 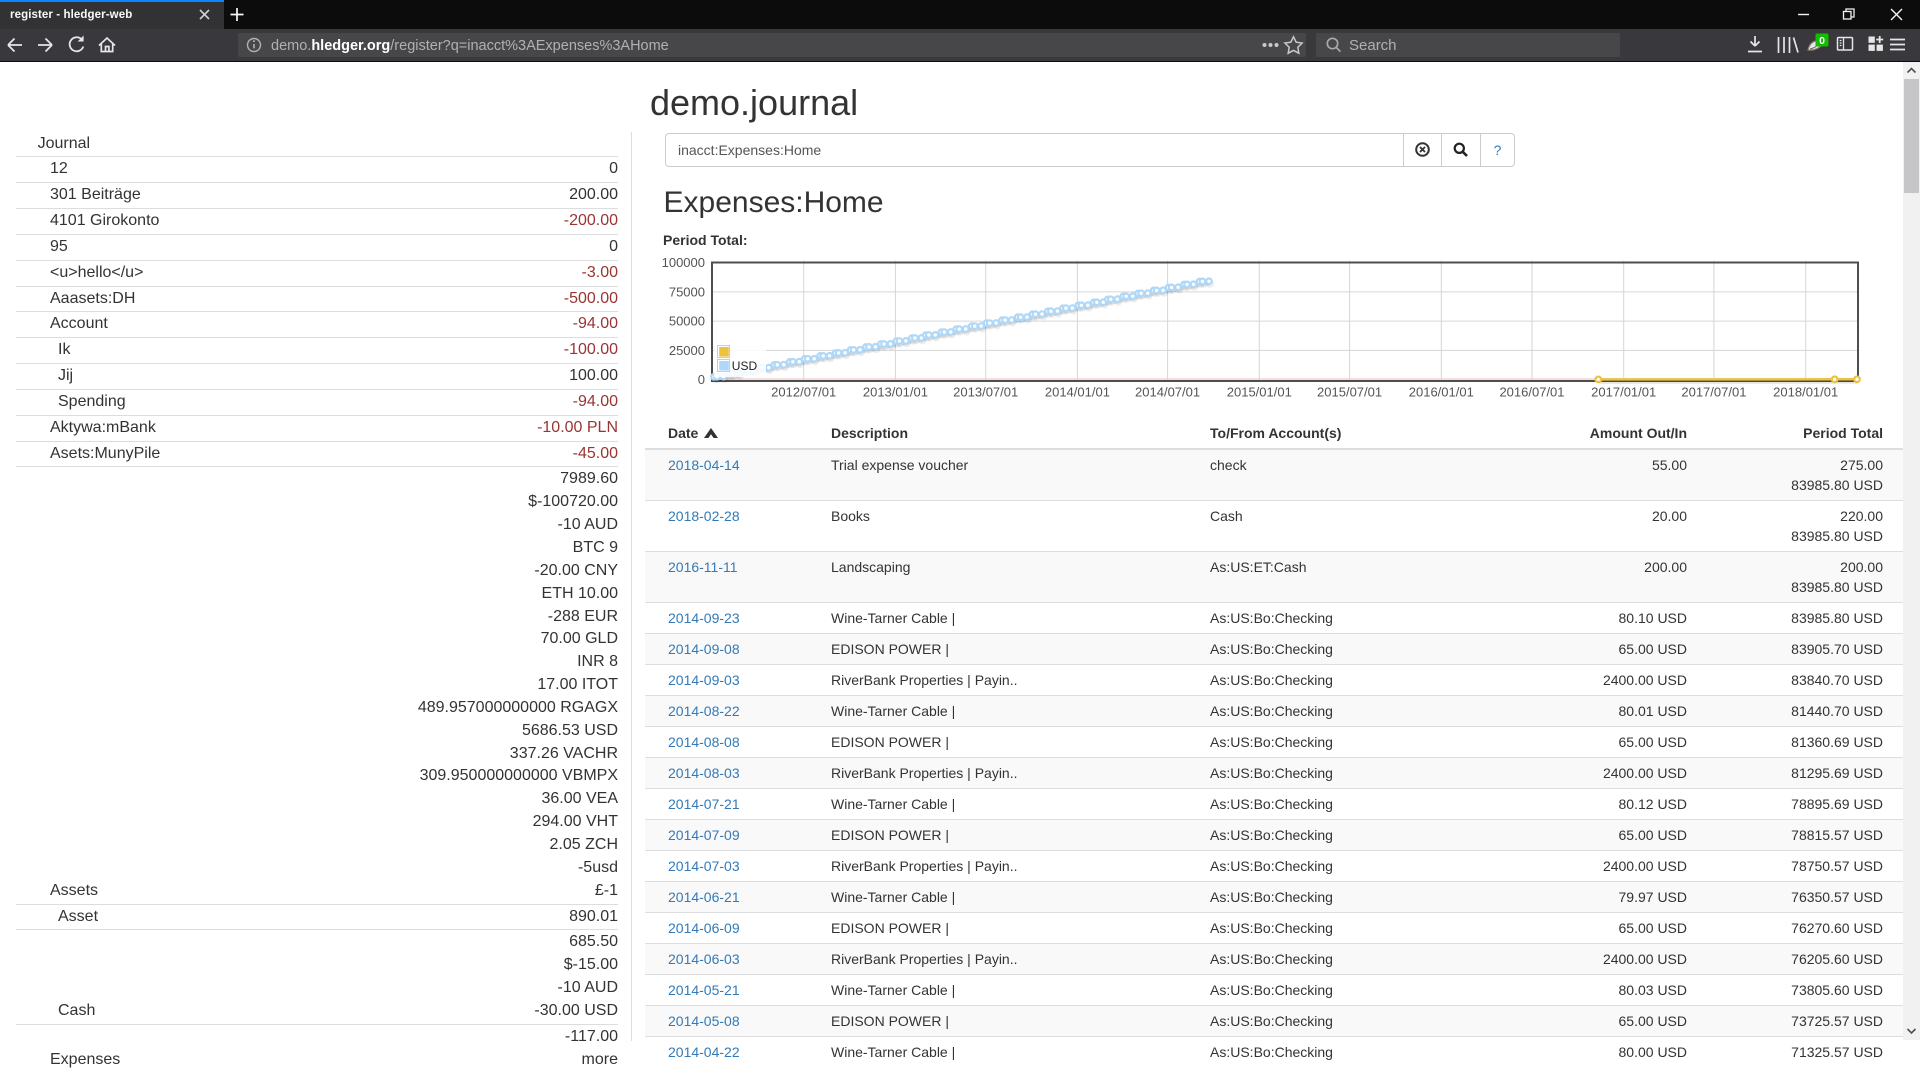 I want to click on svg-text: 2015/07/01, so click(x=1349, y=392).